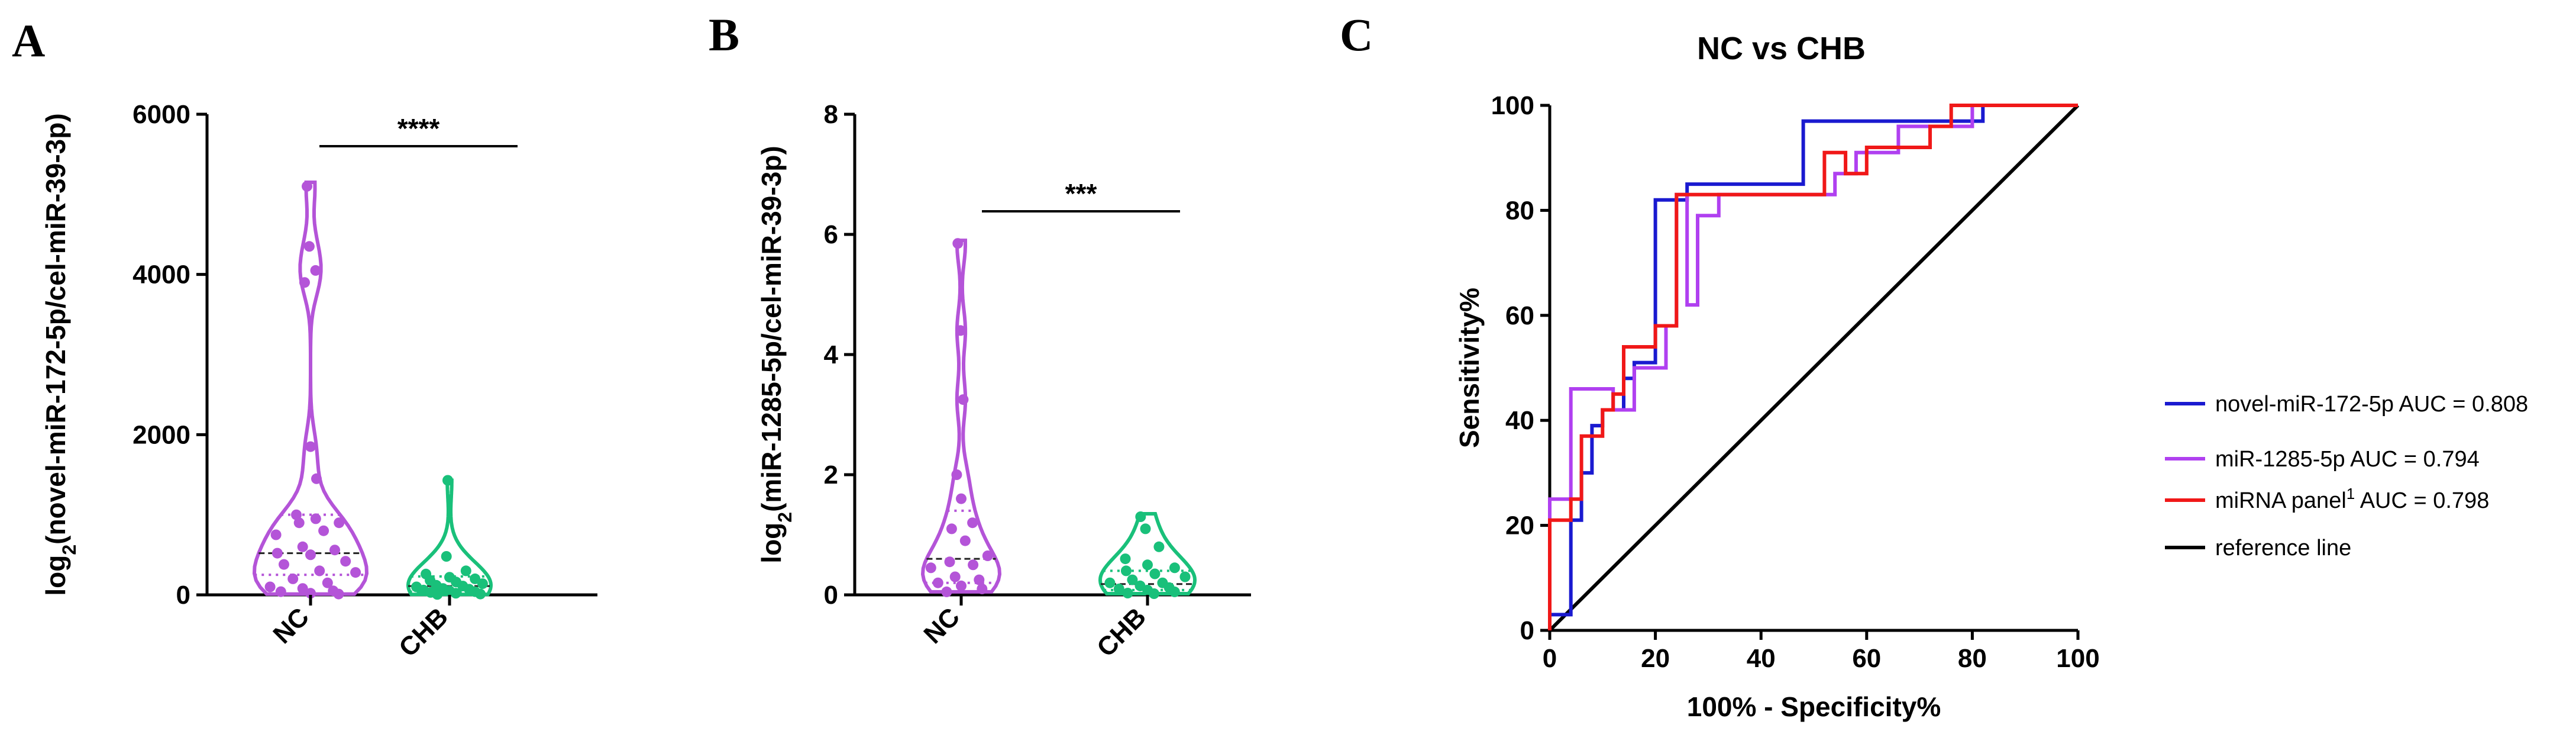  Describe the element at coordinates (724, 35) in the screenshot. I see `panel-letter-b: B` at that location.